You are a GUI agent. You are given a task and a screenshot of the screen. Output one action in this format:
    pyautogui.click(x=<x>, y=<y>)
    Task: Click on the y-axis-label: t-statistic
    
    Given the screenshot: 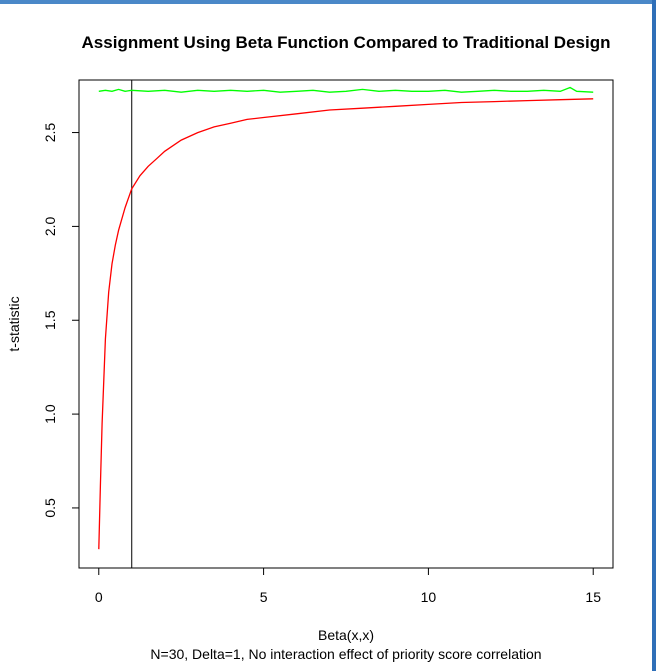 What is the action you would take?
    pyautogui.click(x=14, y=323)
    